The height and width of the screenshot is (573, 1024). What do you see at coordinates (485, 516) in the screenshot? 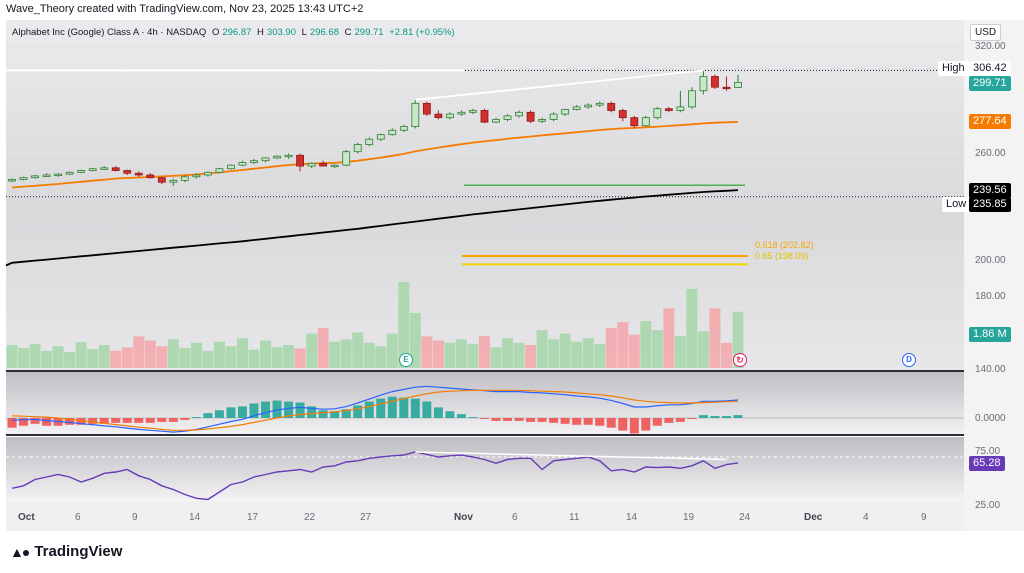
I see `time-axis` at bounding box center [485, 516].